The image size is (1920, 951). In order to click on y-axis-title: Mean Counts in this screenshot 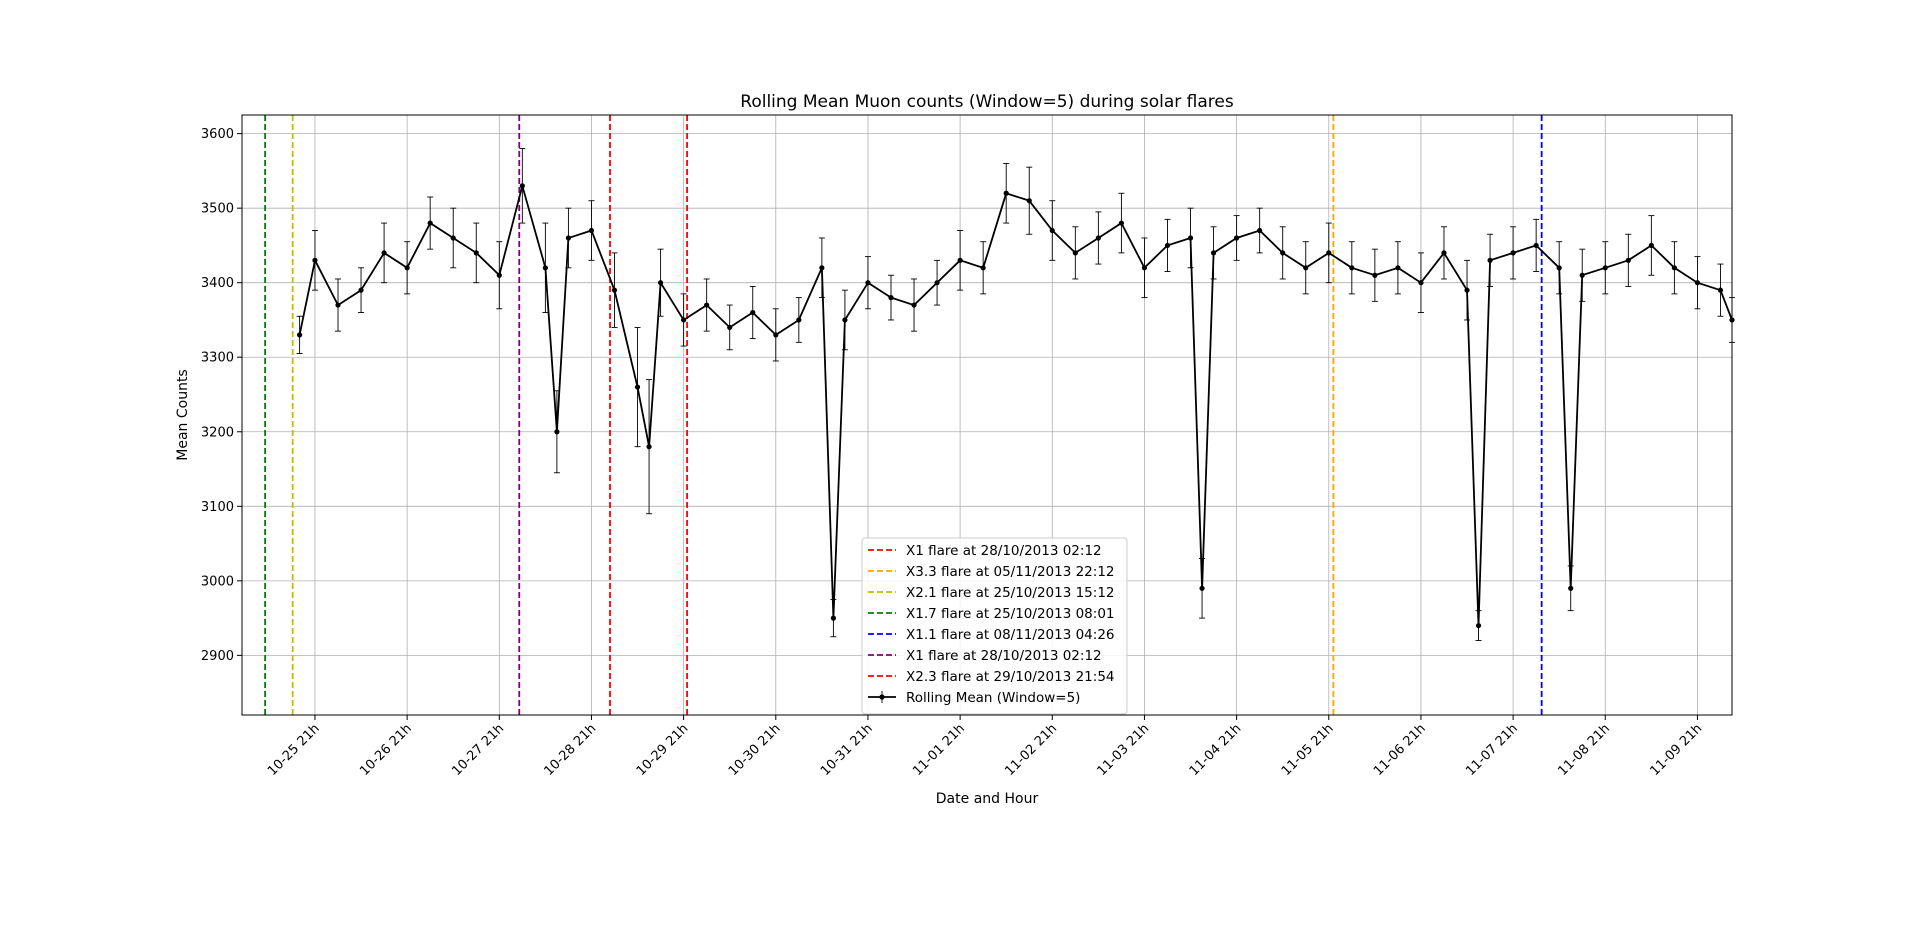, I will do `click(183, 414)`.